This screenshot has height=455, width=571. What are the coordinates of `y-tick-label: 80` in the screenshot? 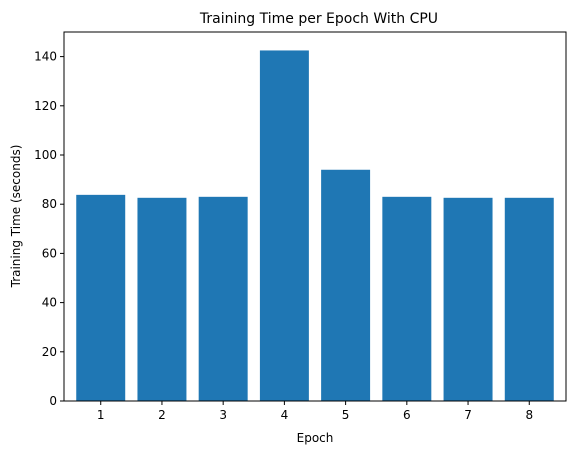 It's located at (49, 204).